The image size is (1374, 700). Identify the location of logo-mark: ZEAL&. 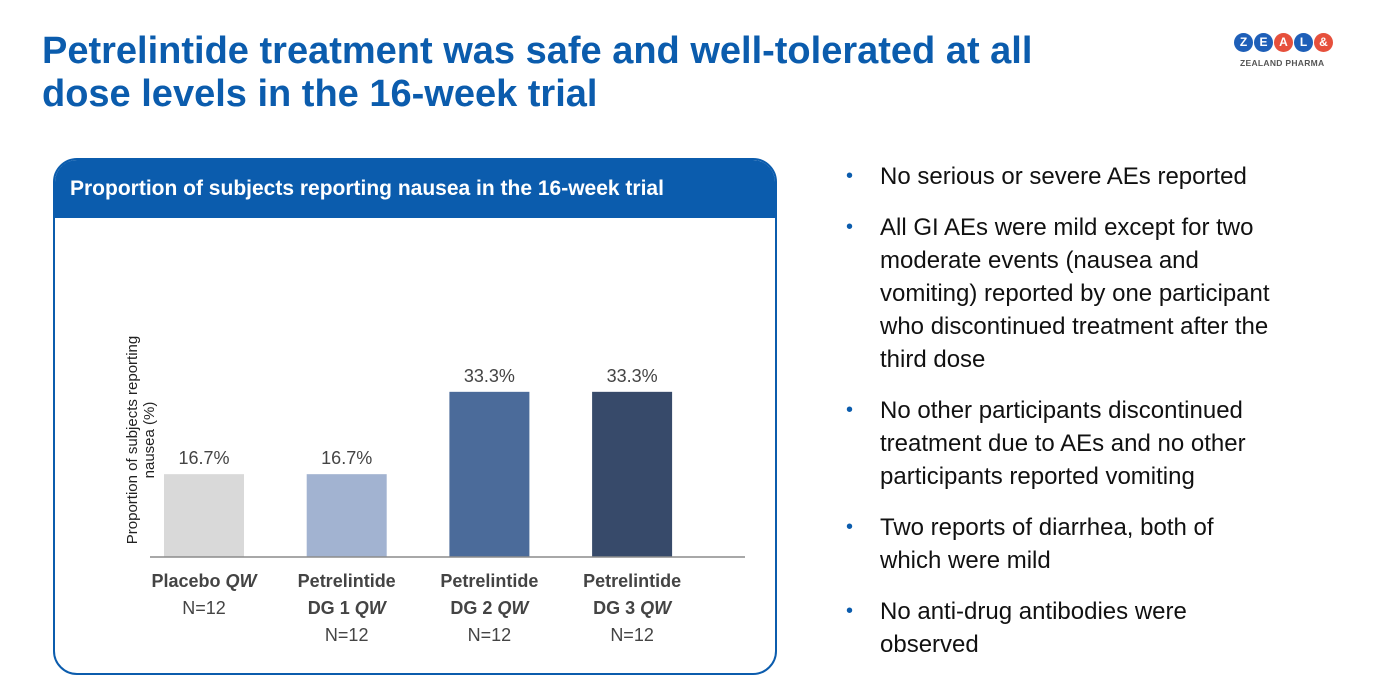
(1289, 42).